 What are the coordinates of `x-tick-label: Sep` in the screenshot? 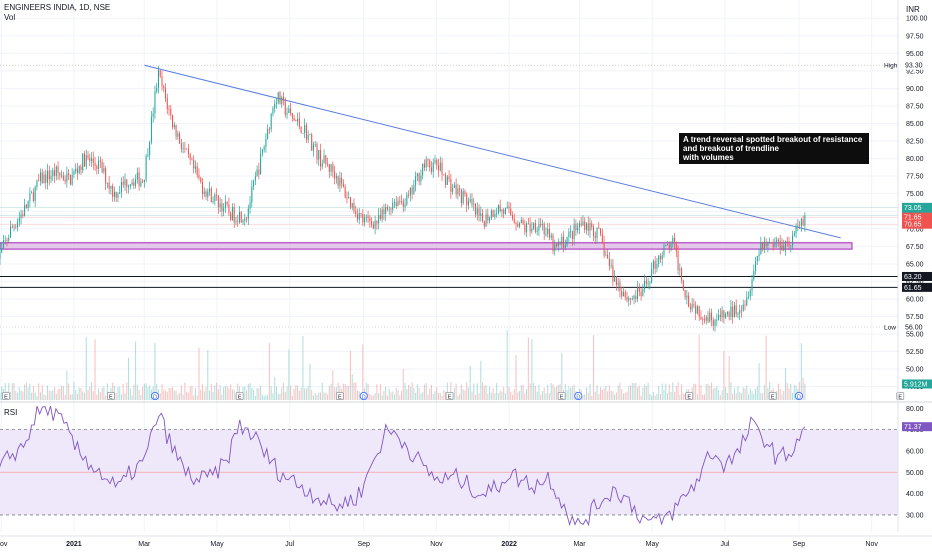 It's located at (363, 544).